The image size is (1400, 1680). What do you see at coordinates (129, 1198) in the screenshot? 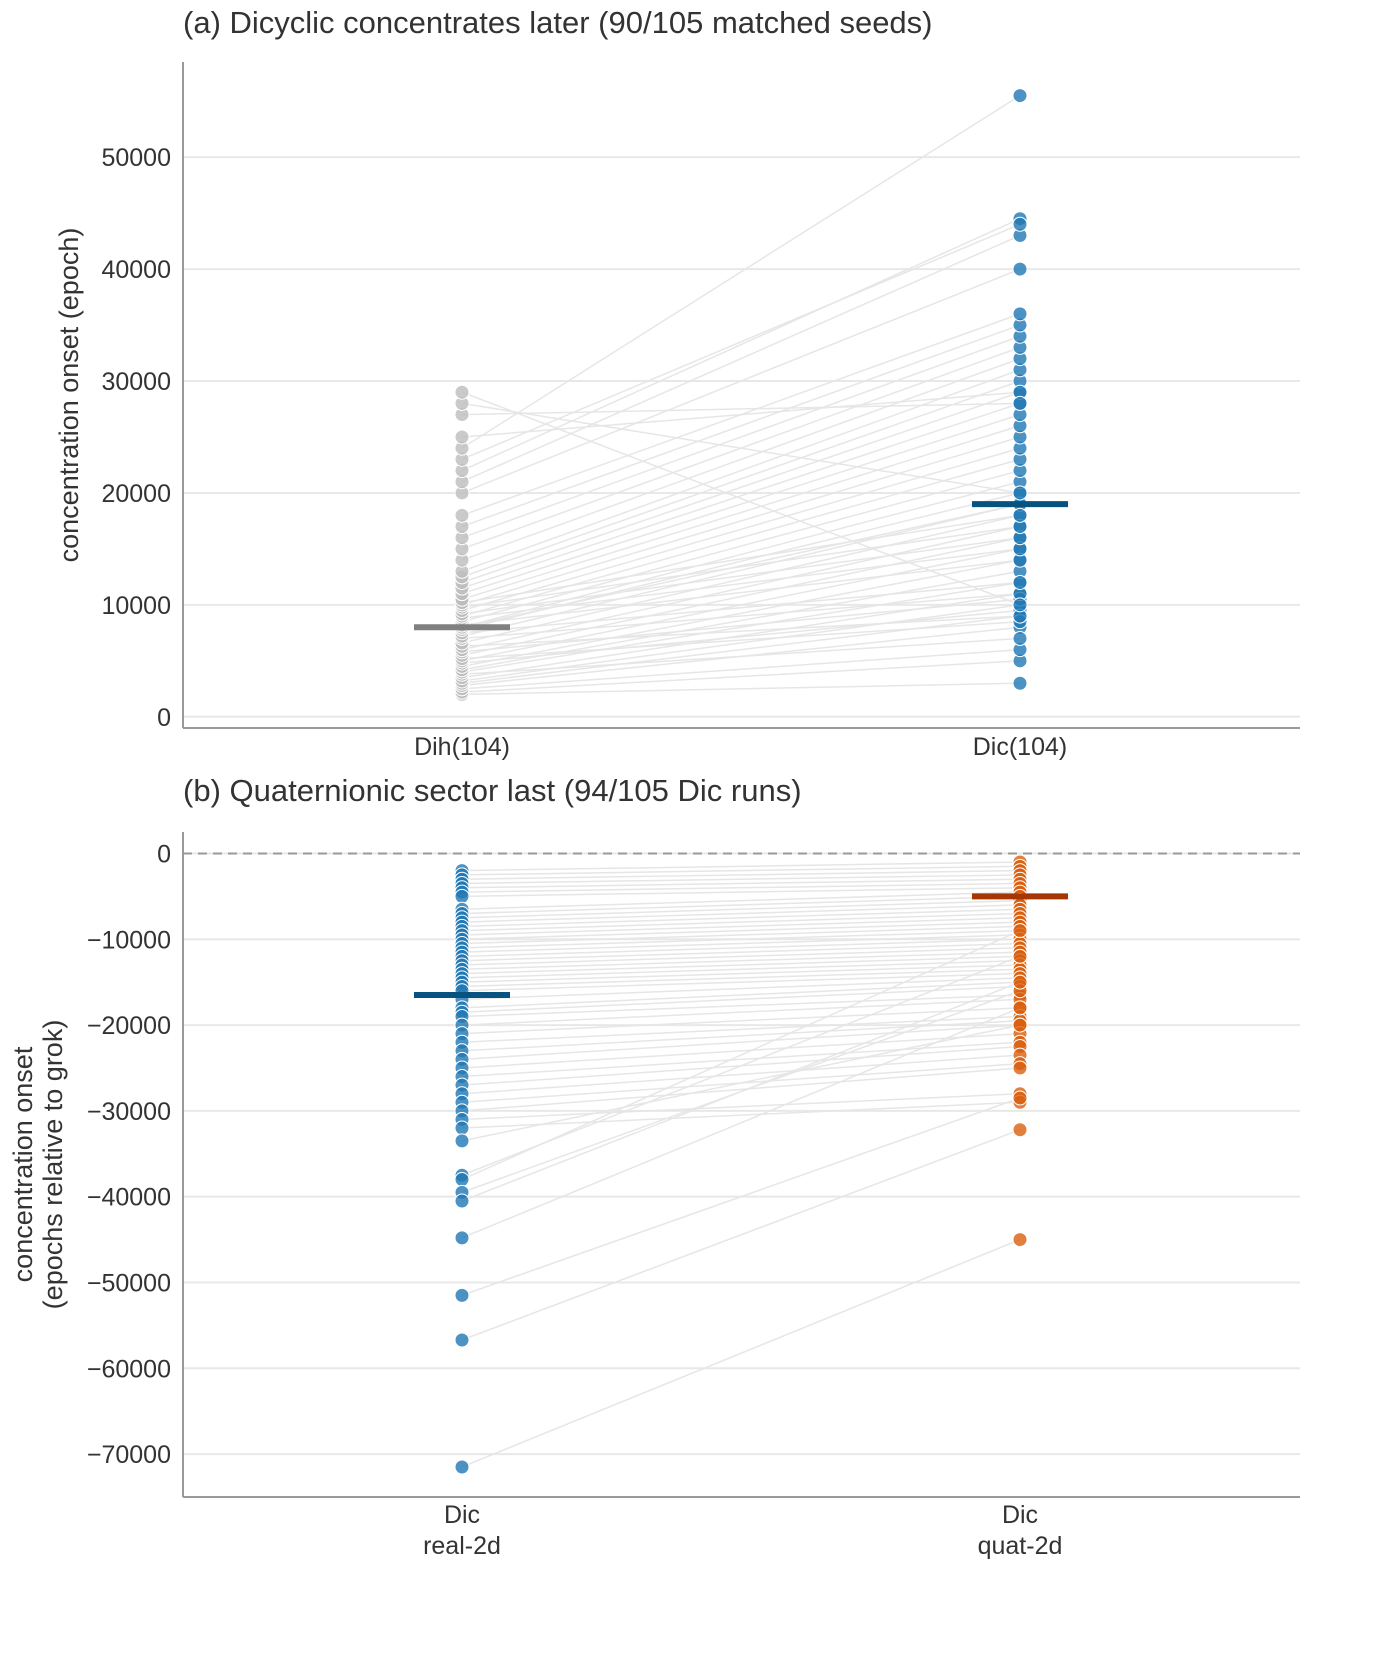
I see `y-tick-label: −40000` at bounding box center [129, 1198].